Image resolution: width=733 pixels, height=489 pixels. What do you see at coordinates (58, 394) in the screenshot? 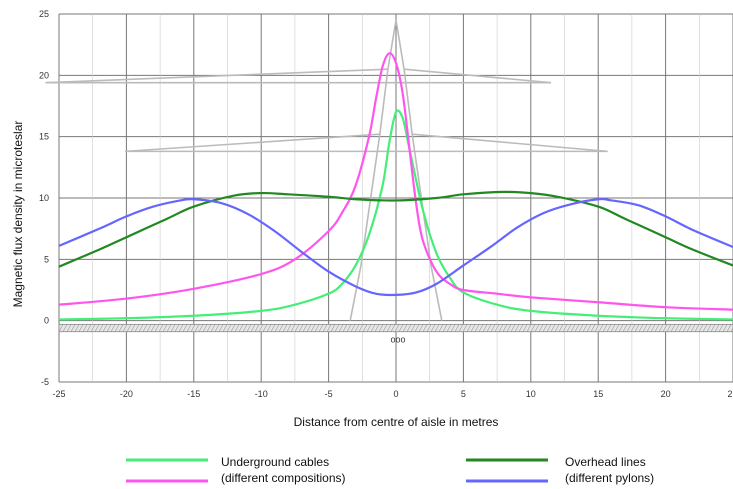
I see `x-tick-label: -25` at bounding box center [58, 394].